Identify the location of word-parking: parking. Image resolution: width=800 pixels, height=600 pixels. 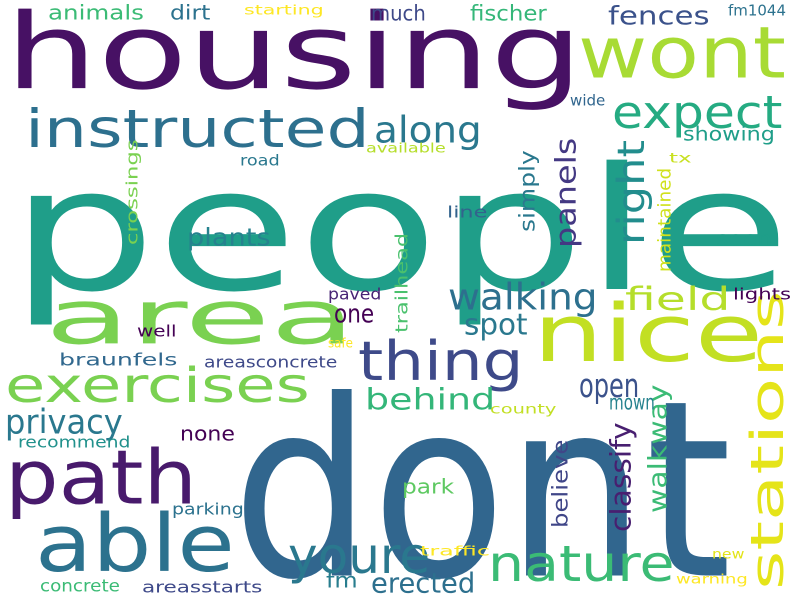
(208, 509).